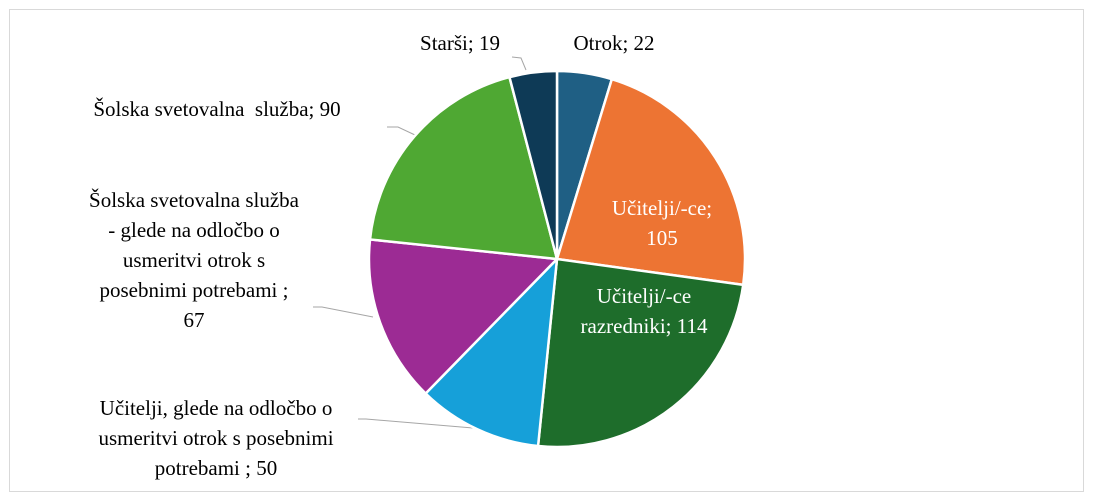 The image size is (1093, 501). I want to click on data-label: Učitelji/-ce, so click(644, 296).